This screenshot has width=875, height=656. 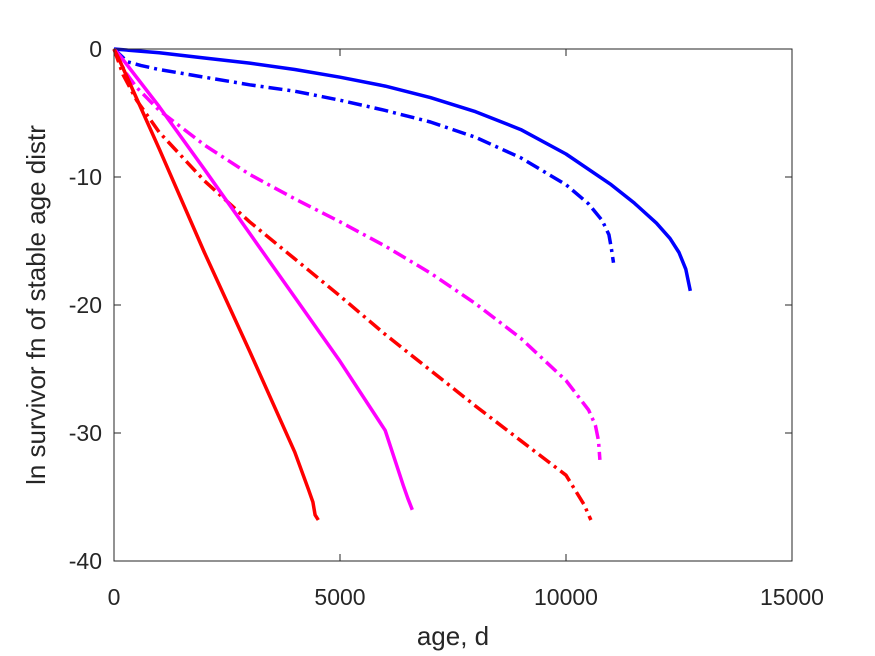 I want to click on y-tick-label: -30, so click(x=85, y=433).